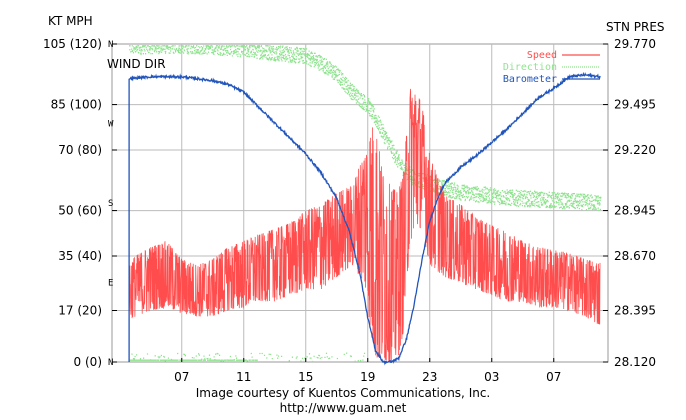 The width and height of the screenshot is (686, 420). Describe the element at coordinates (76, 105) in the screenshot. I see `left-tick-label: 85 (100)` at that location.